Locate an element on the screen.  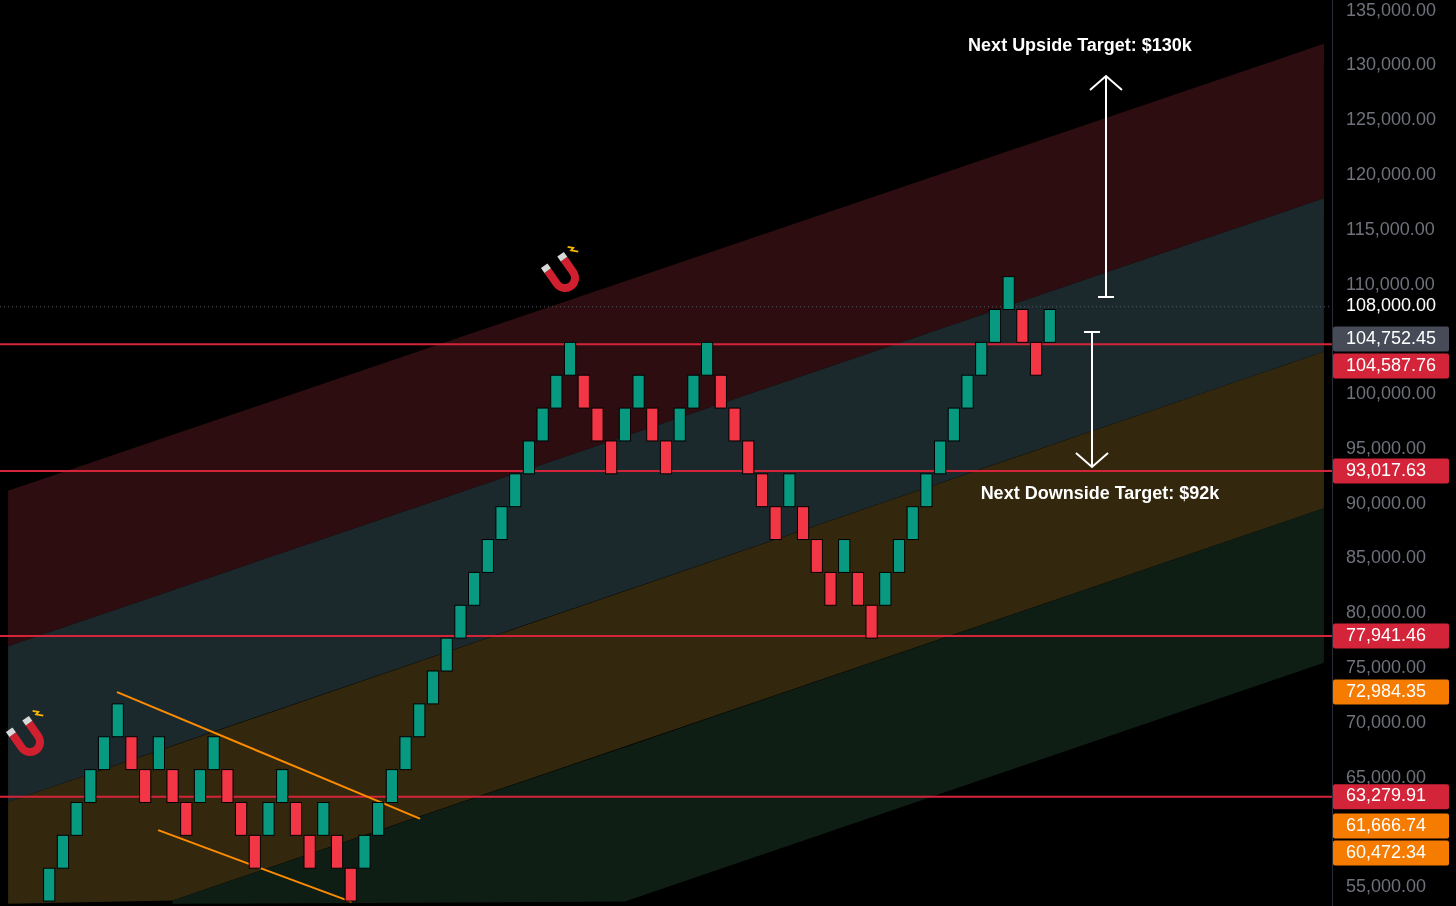
y-tick-label: 125,000.00 is located at coordinates (1391, 119).